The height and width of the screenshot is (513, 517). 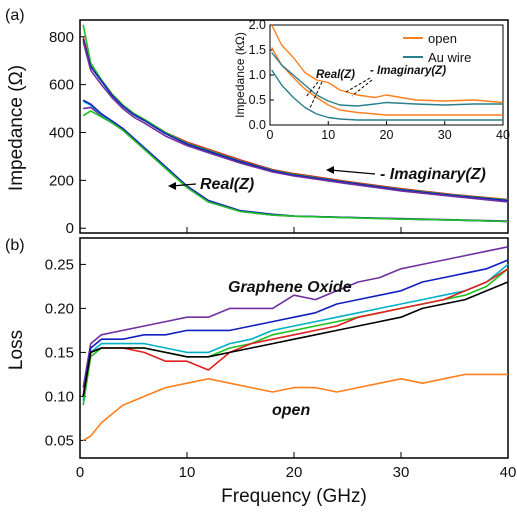 I want to click on inset-ytick-label: 0.0, so click(x=257, y=125).